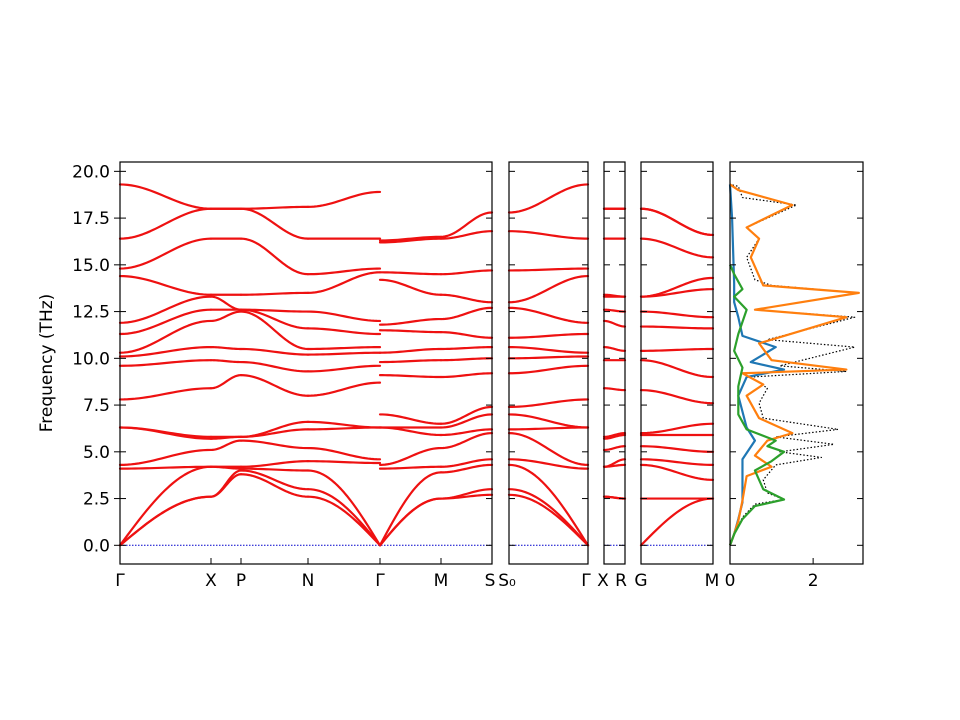 The height and width of the screenshot is (720, 960). What do you see at coordinates (91, 359) in the screenshot?
I see `y-tick-label: 10.0` at bounding box center [91, 359].